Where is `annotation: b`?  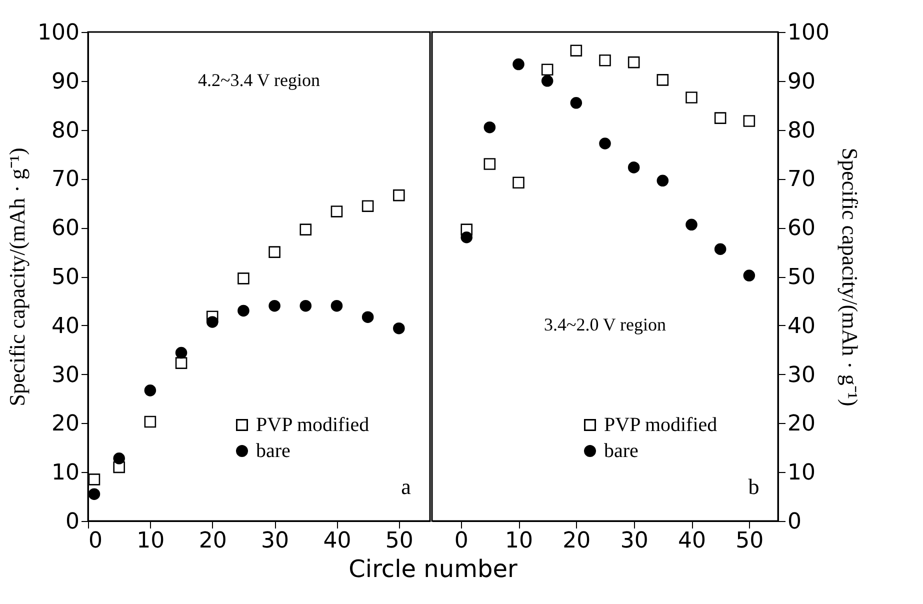 annotation: b is located at coordinates (754, 486).